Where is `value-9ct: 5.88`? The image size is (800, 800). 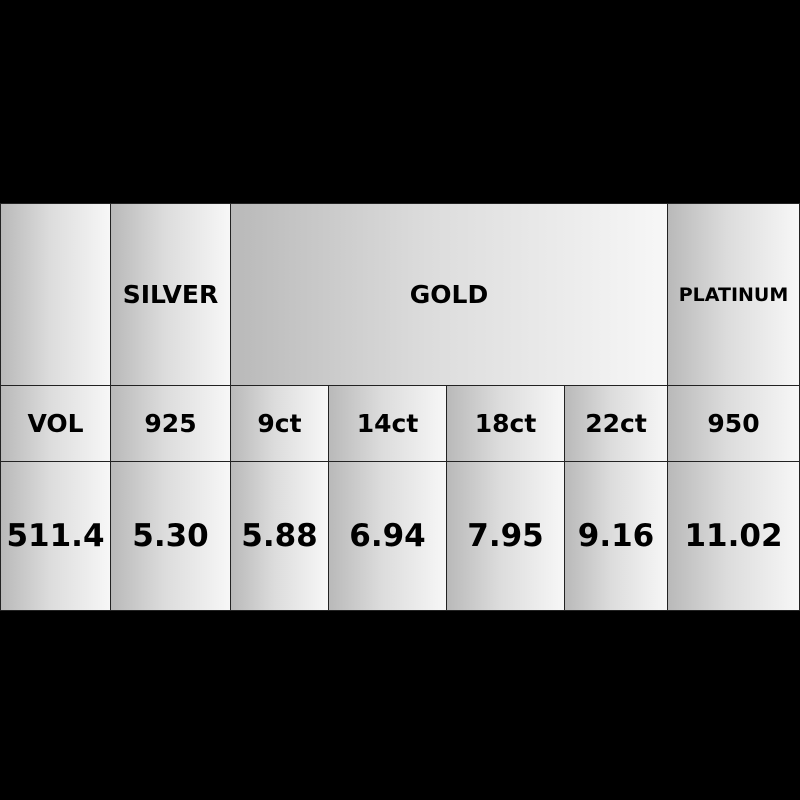
value-9ct: 5.88 is located at coordinates (279, 536).